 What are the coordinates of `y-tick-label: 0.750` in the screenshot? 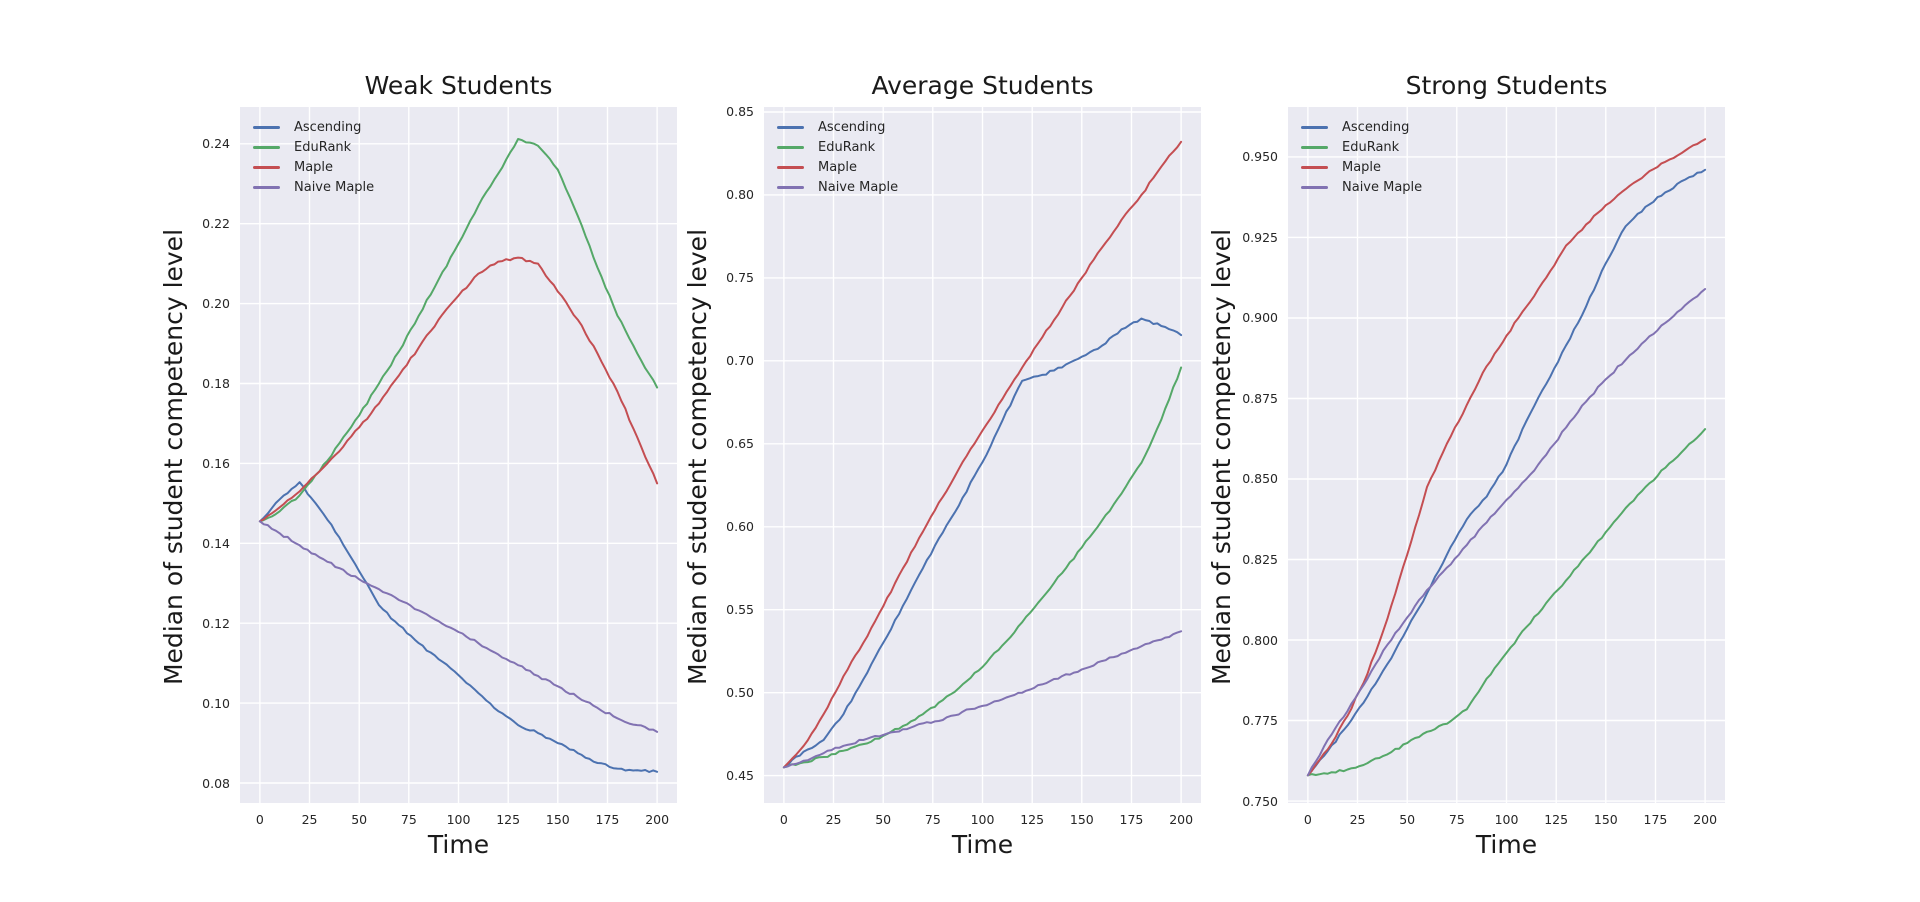 It's located at (1260, 801).